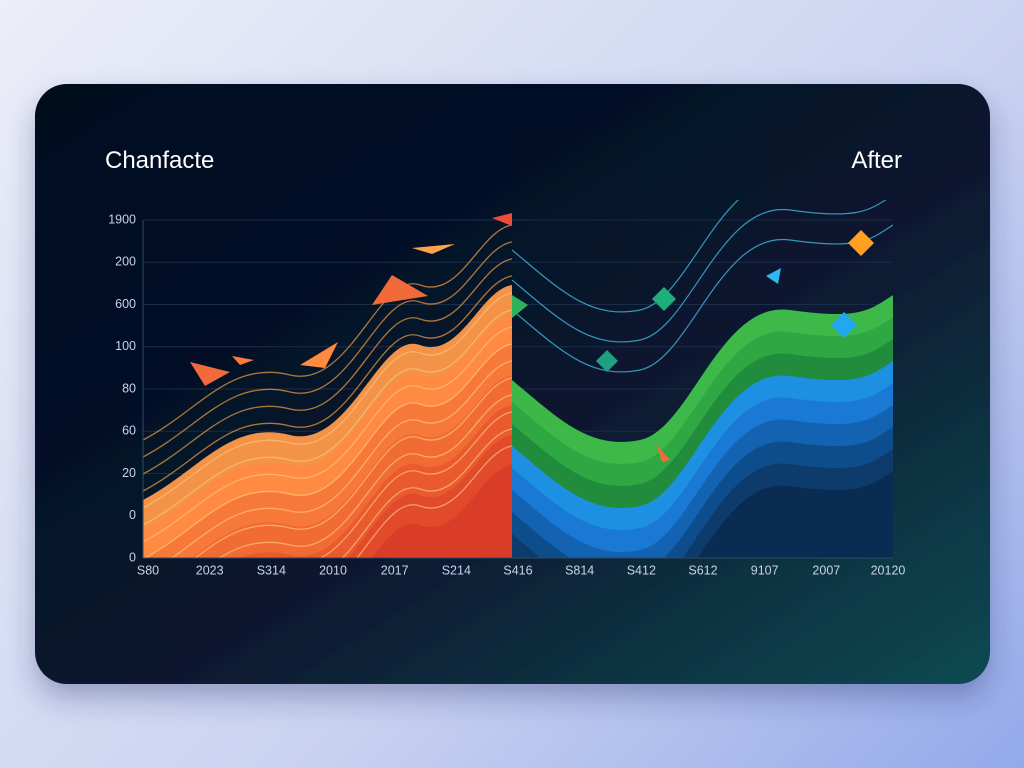 The width and height of the screenshot is (1024, 768). Describe the element at coordinates (517, 570) in the screenshot. I see `x-tick-label: S416` at that location.